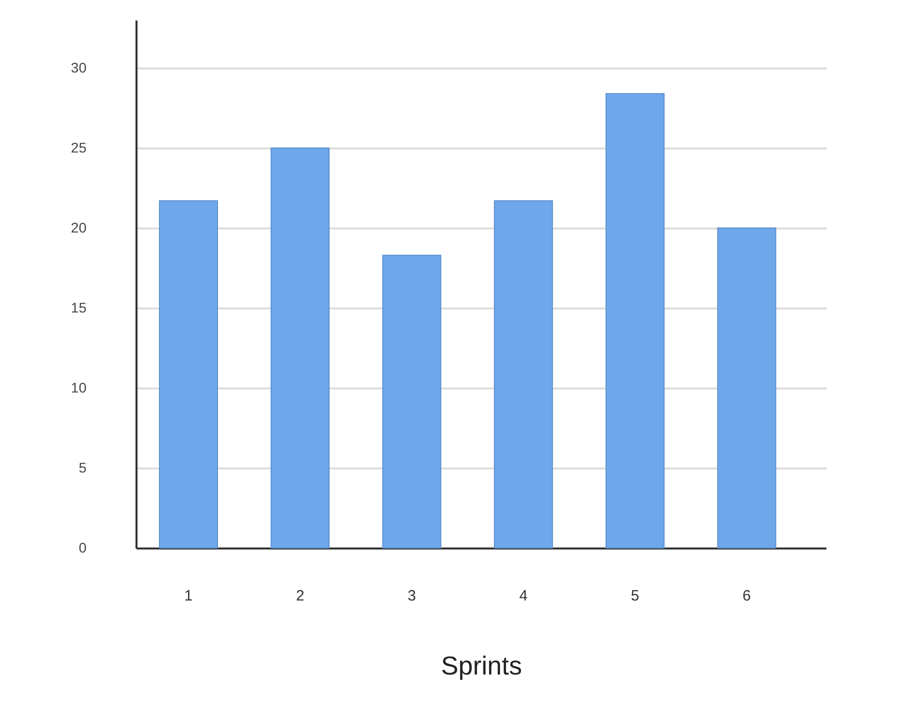  Describe the element at coordinates (523, 596) in the screenshot. I see `x-tick-label: 4` at that location.